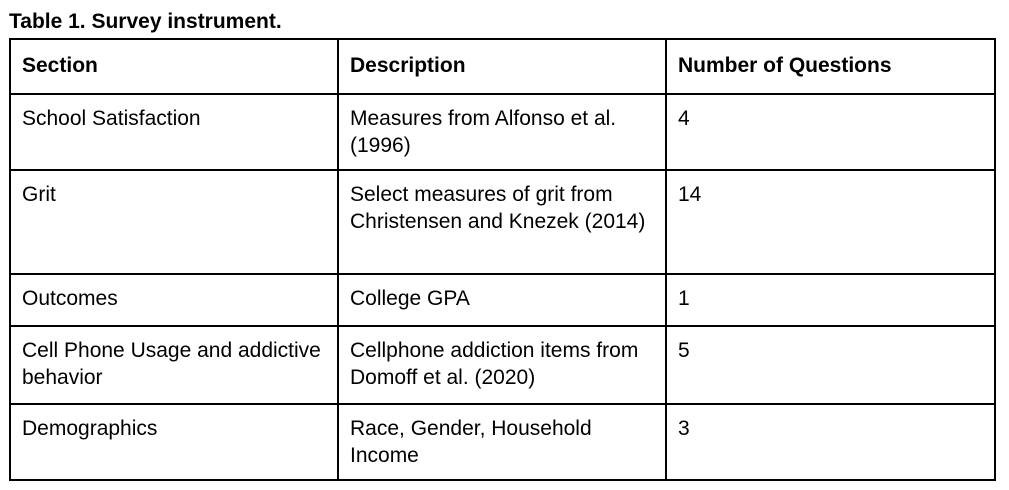 This screenshot has width=1009, height=490. What do you see at coordinates (174, 365) in the screenshot?
I see `cell-section: Cell Phone Usage and addictive behavior` at bounding box center [174, 365].